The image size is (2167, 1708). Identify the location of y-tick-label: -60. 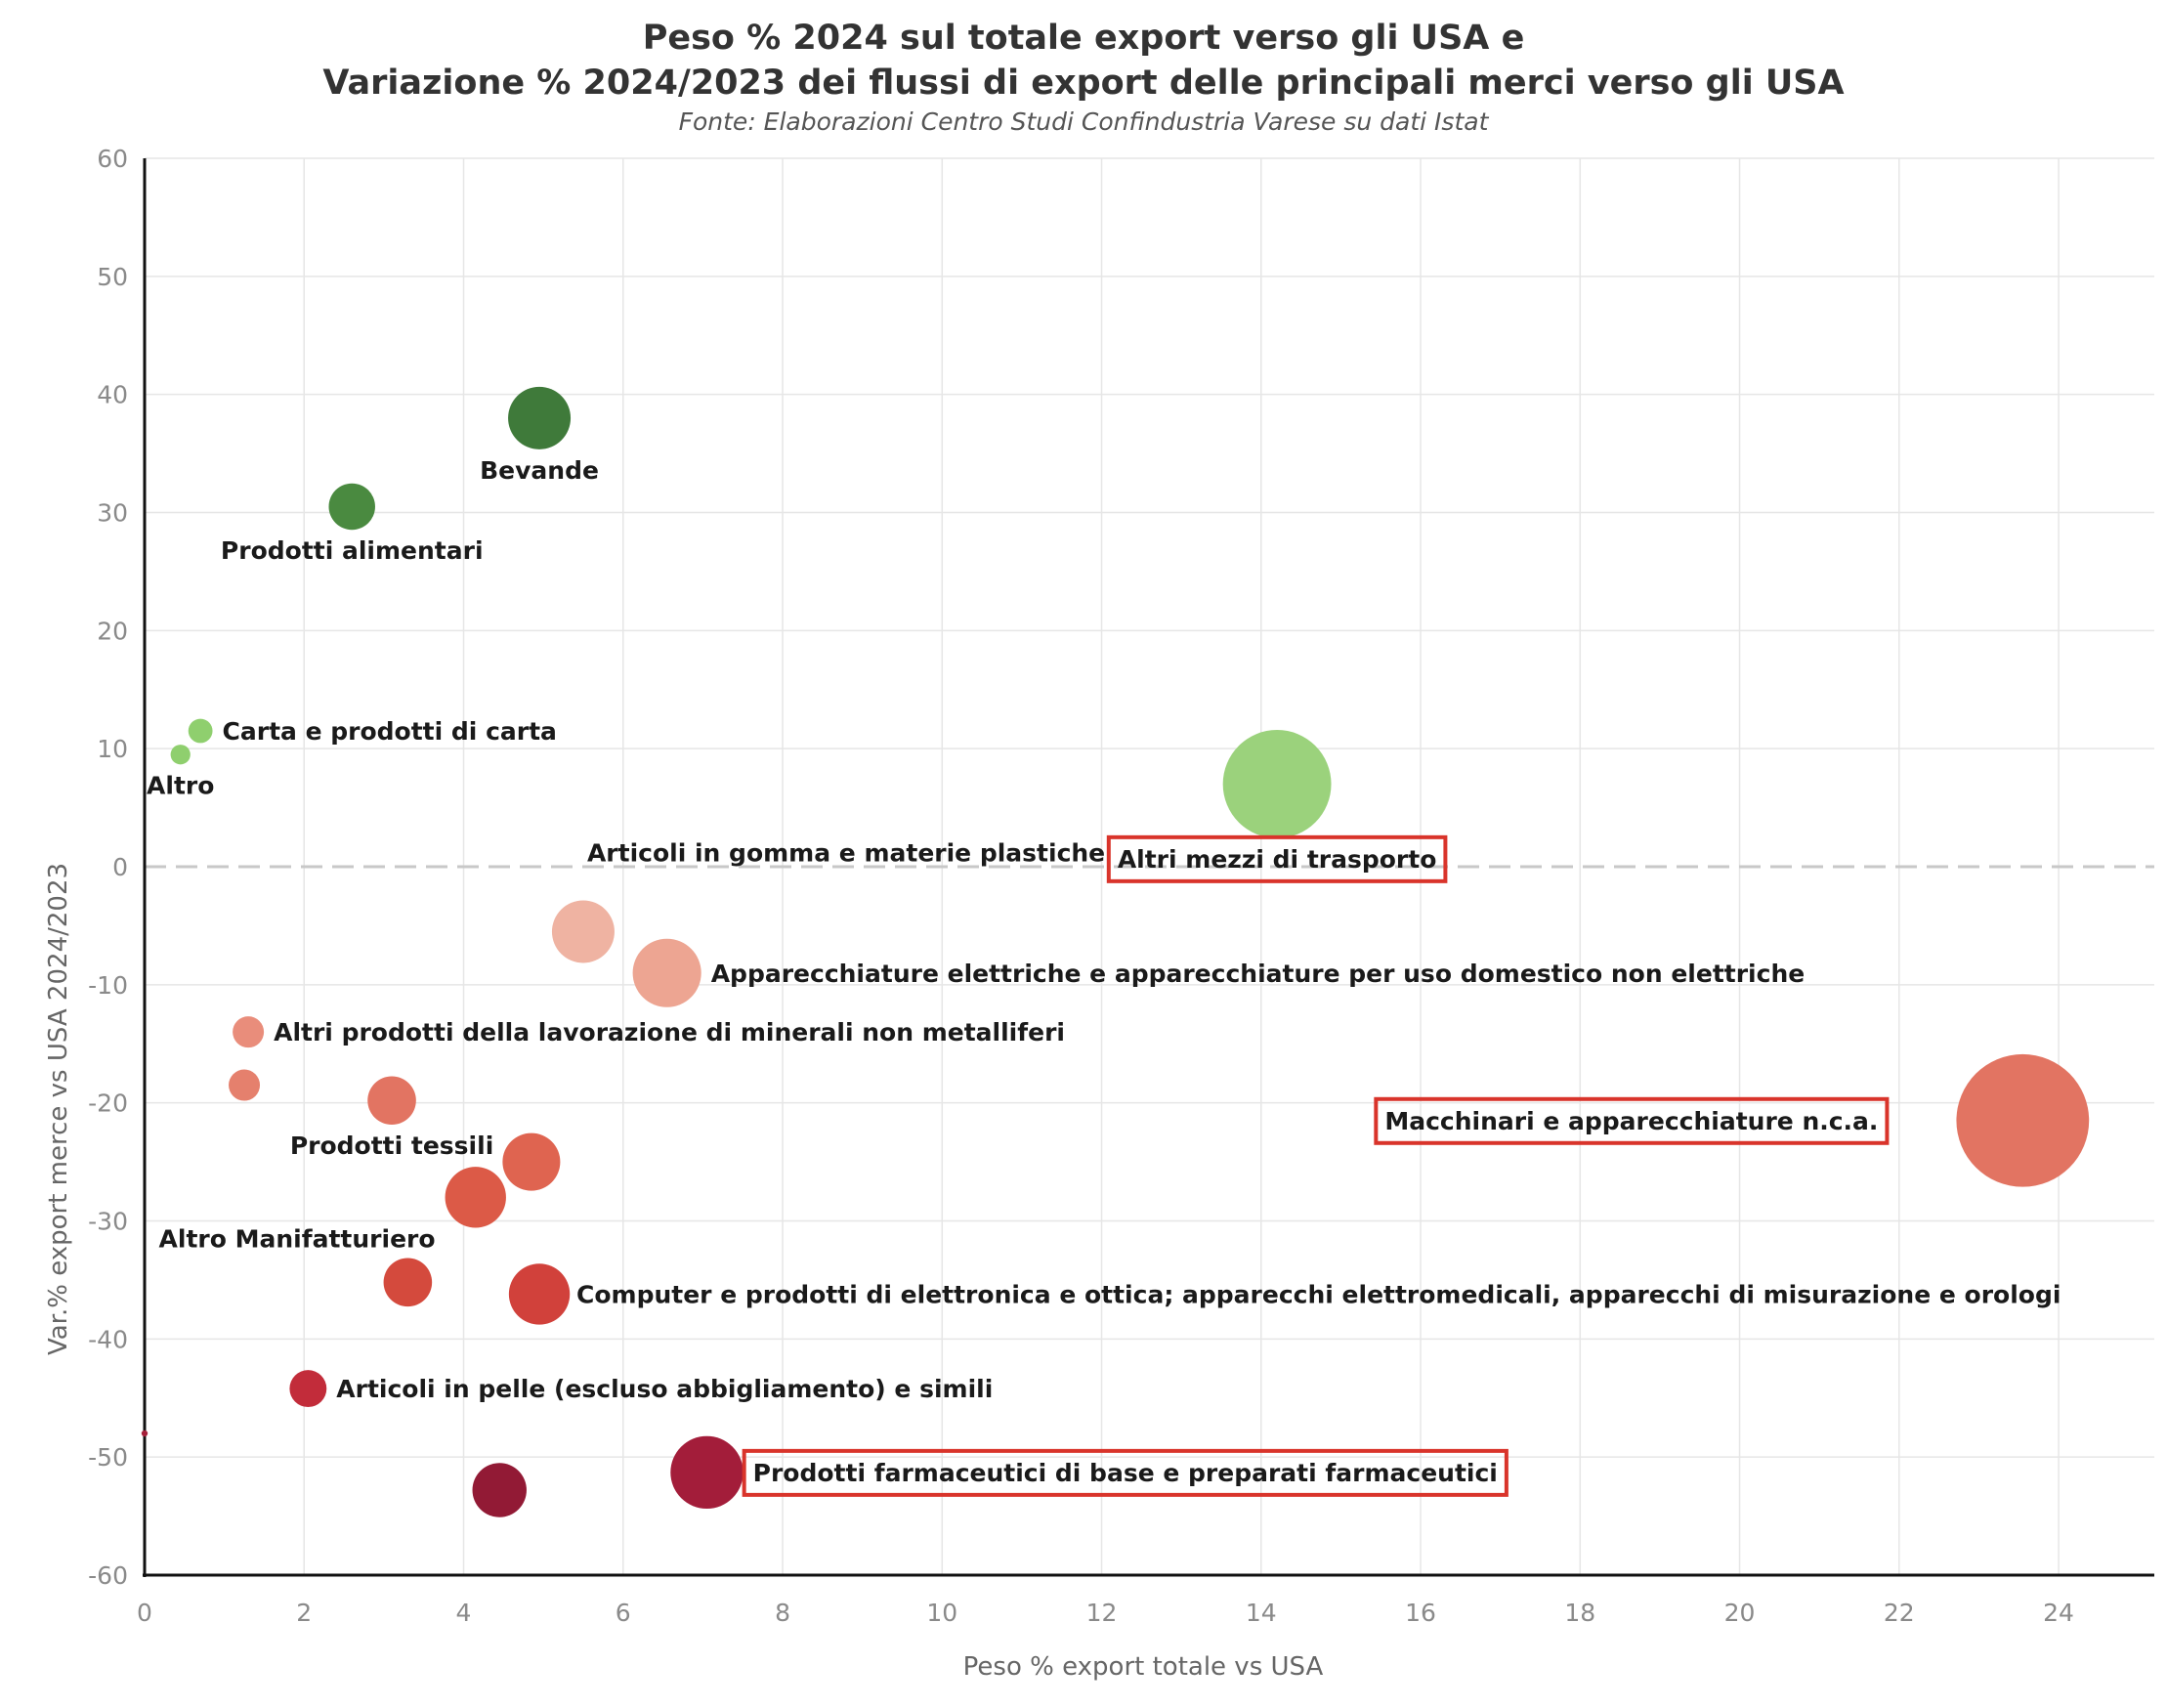
(108, 1575).